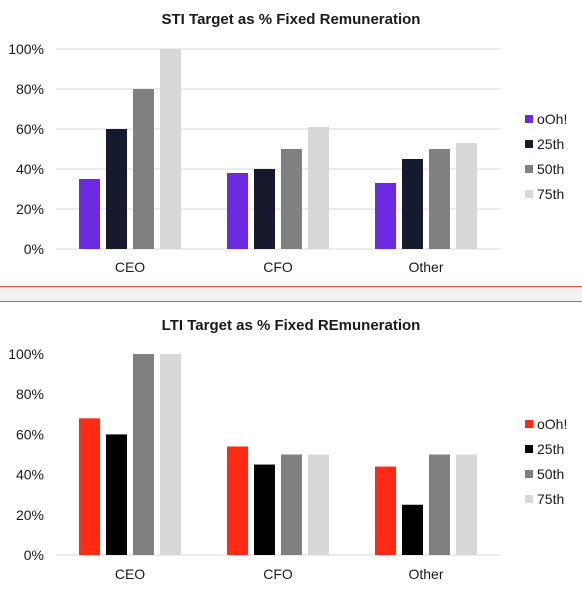  I want to click on lti-category-label: CFO, so click(278, 574).